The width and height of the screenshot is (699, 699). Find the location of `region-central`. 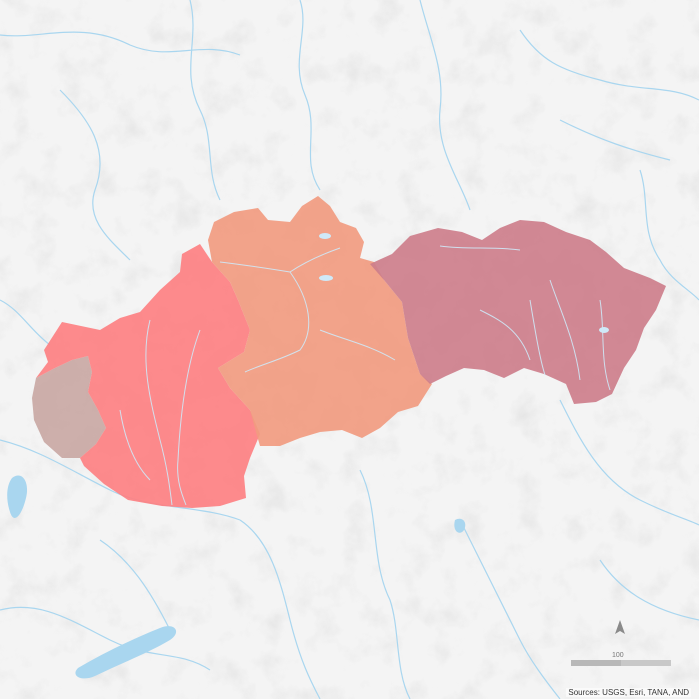

region-central is located at coordinates (320, 321).